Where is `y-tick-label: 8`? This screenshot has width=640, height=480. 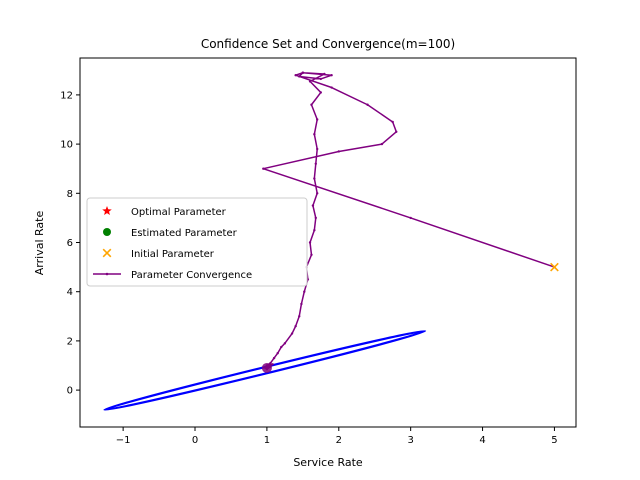 y-tick-label: 8 is located at coordinates (70, 194).